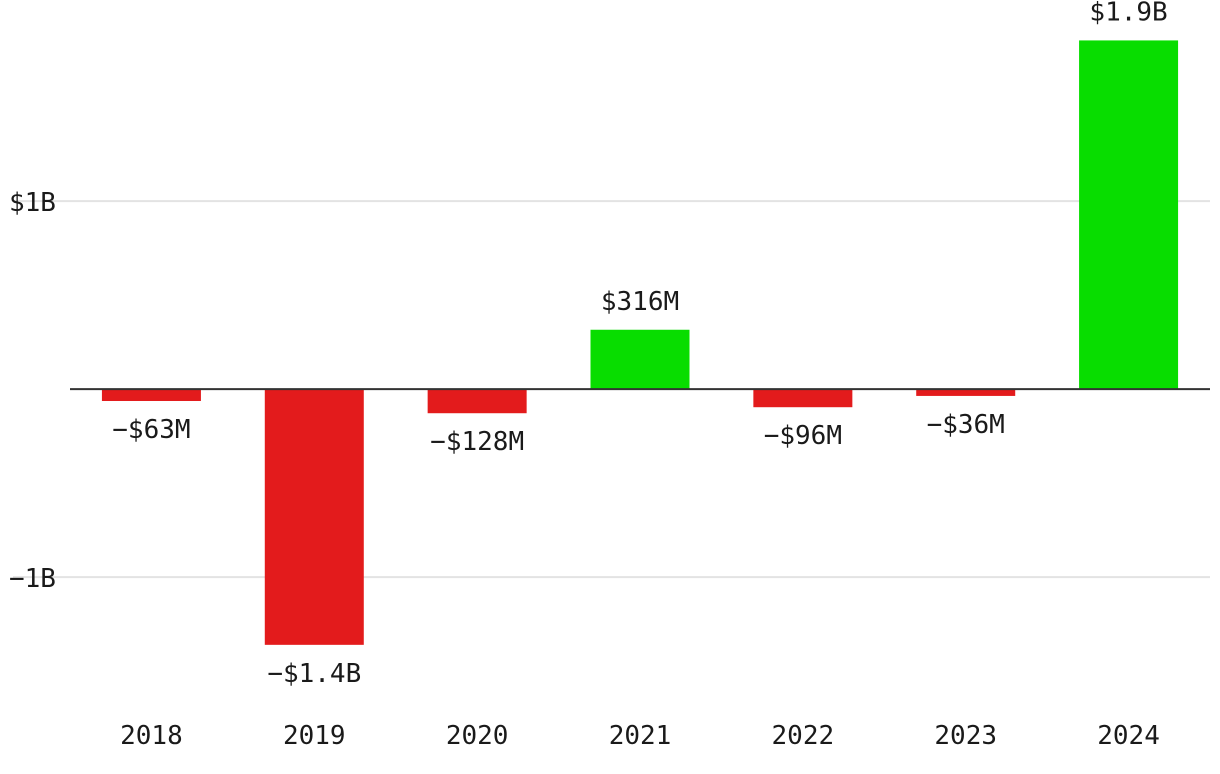  Describe the element at coordinates (32, 203) in the screenshot. I see `y-tick-label: $1B` at that location.